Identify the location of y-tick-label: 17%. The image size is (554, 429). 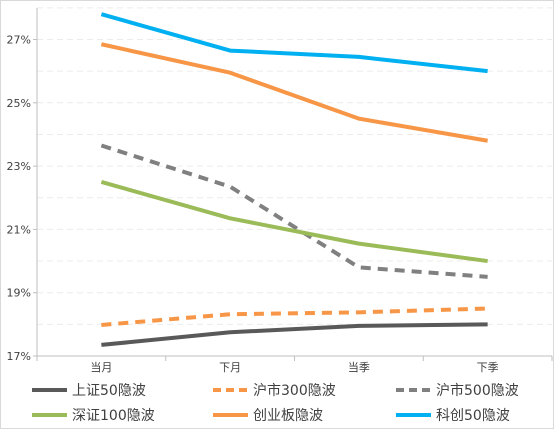
(19, 356).